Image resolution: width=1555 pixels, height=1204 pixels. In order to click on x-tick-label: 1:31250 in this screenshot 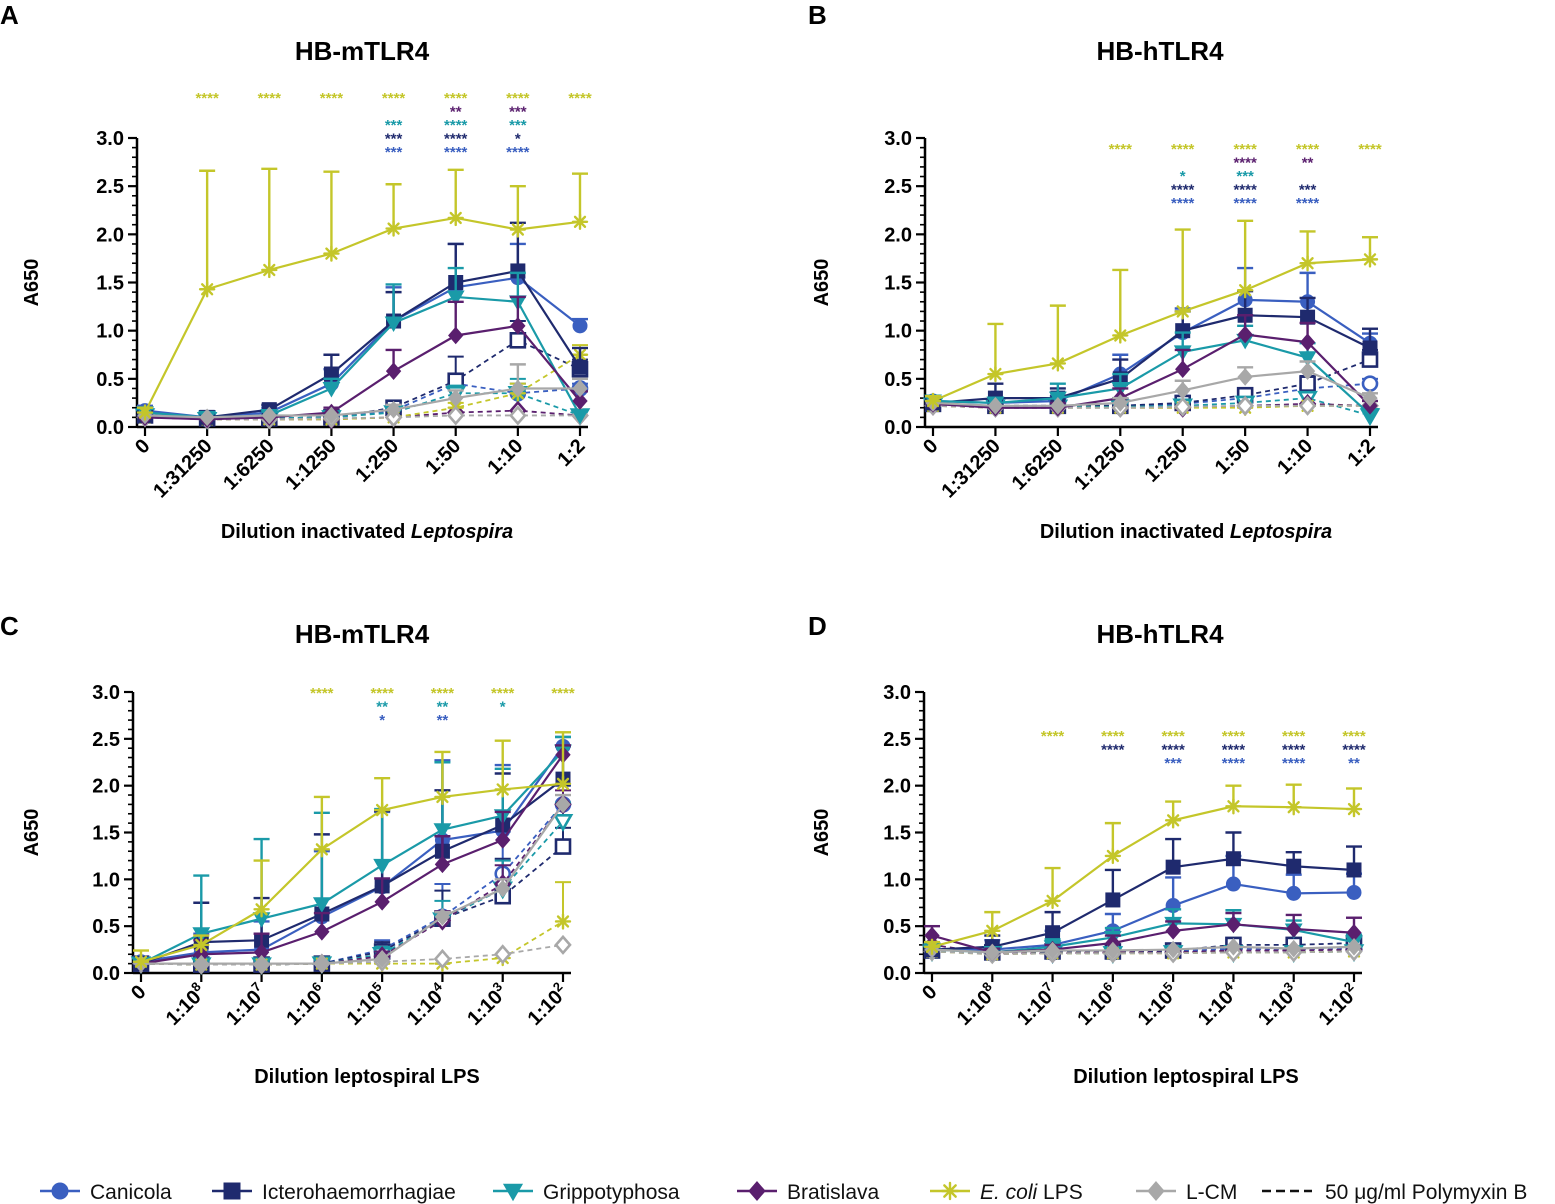, I will do `click(971, 468)`.